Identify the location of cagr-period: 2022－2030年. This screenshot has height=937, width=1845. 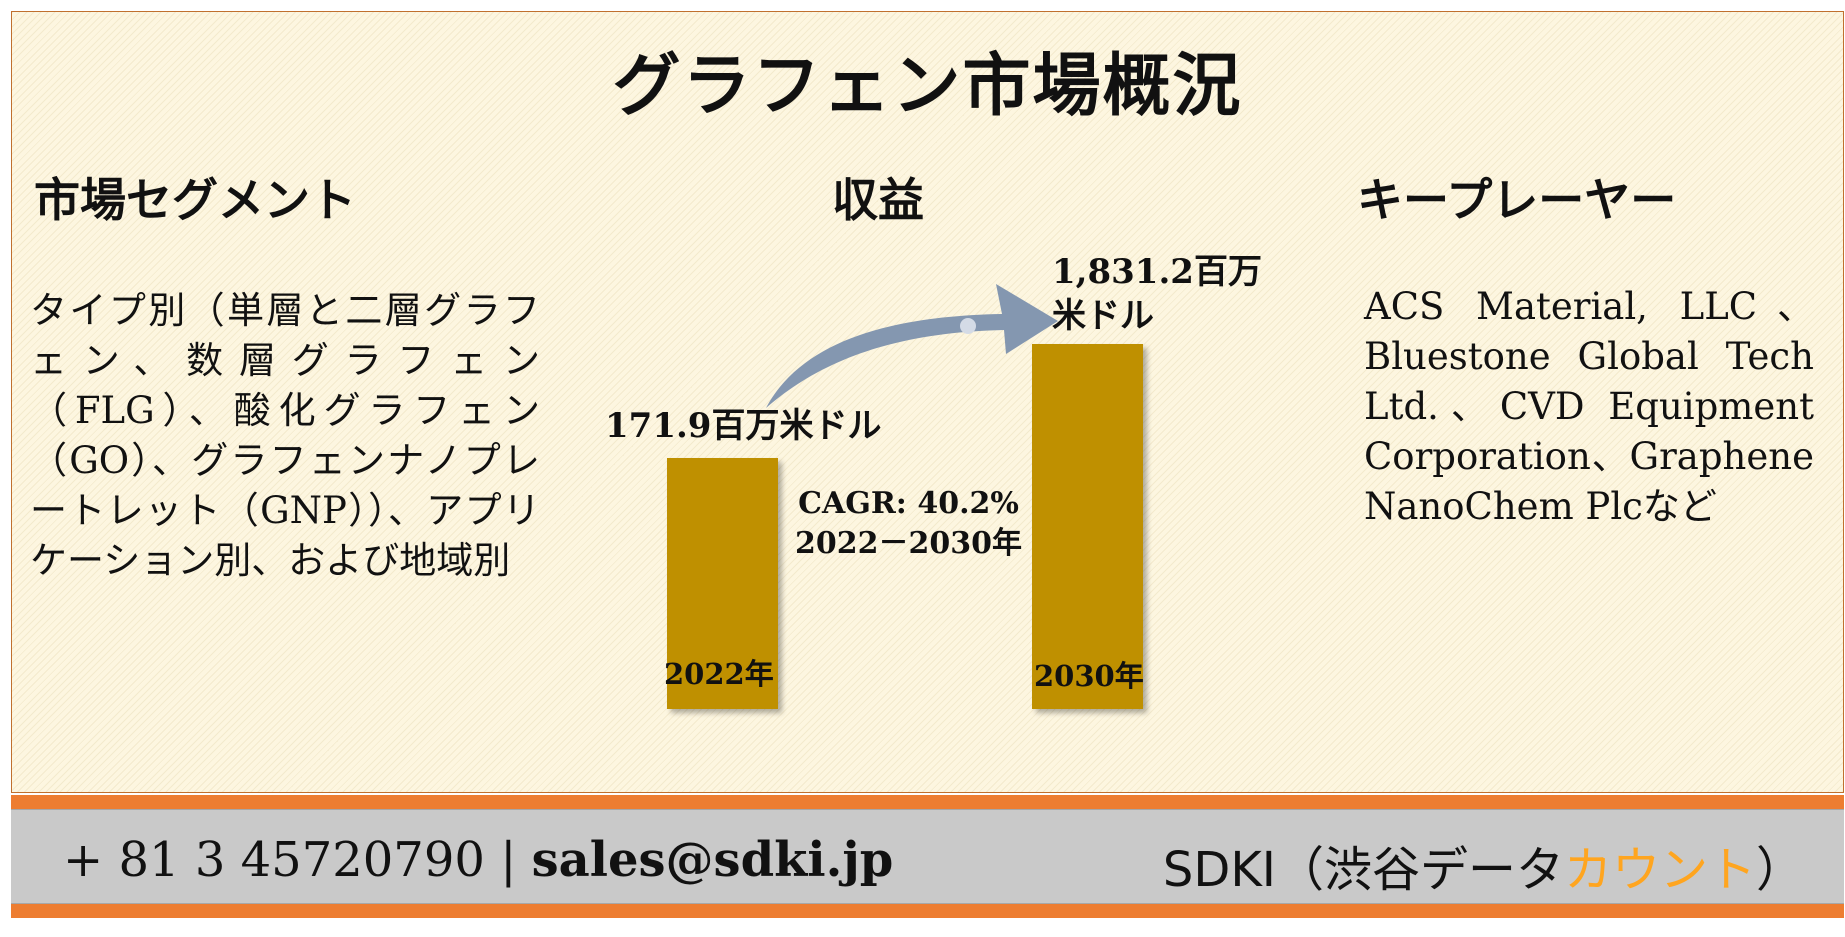
(908, 543).